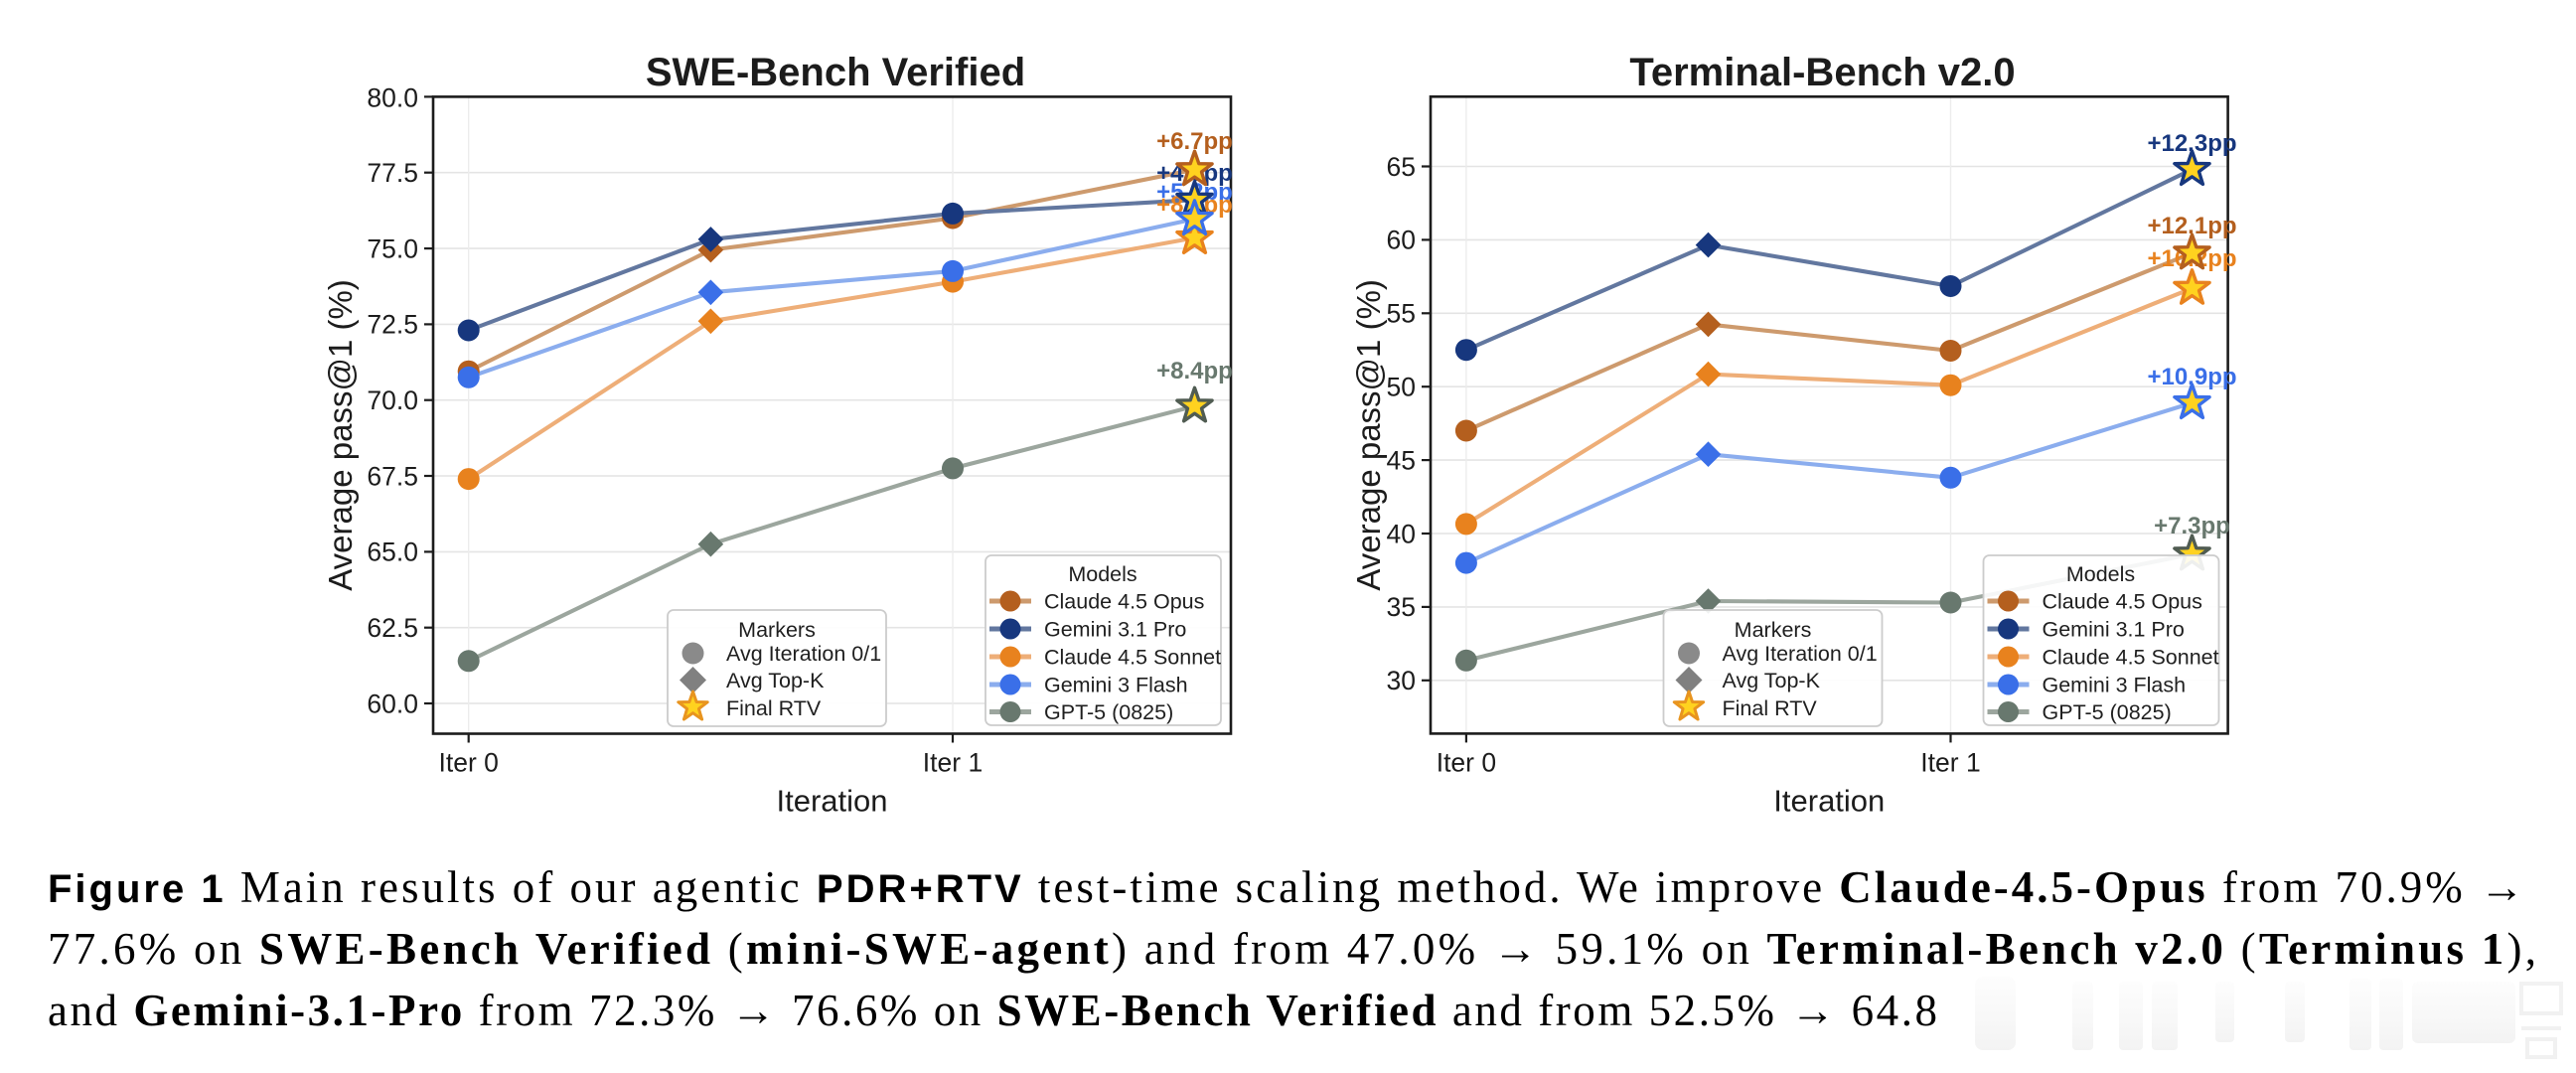  Describe the element at coordinates (392, 628) in the screenshot. I see `svg-text: 62.5` at that location.